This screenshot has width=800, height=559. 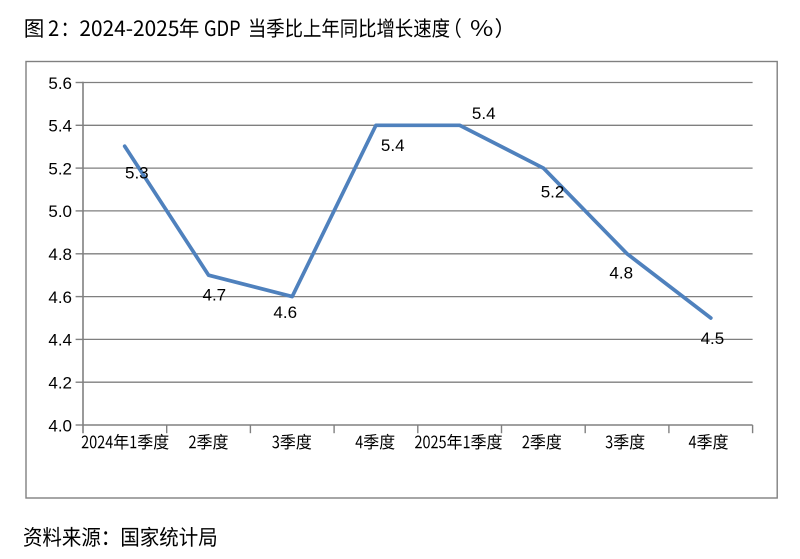 What do you see at coordinates (137, 172) in the screenshot?
I see `svg-text: 5.3` at bounding box center [137, 172].